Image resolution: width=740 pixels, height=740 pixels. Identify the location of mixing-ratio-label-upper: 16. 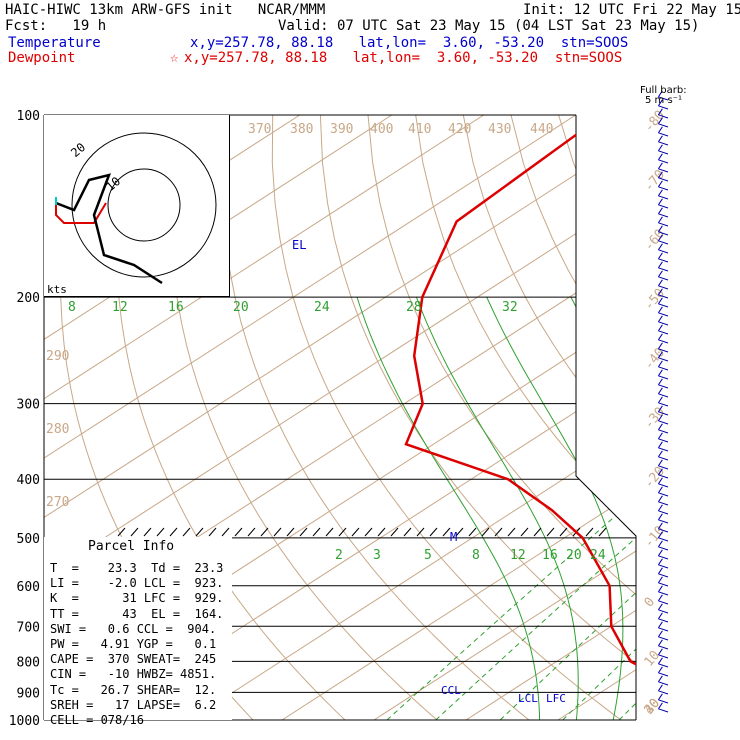
(176, 307).